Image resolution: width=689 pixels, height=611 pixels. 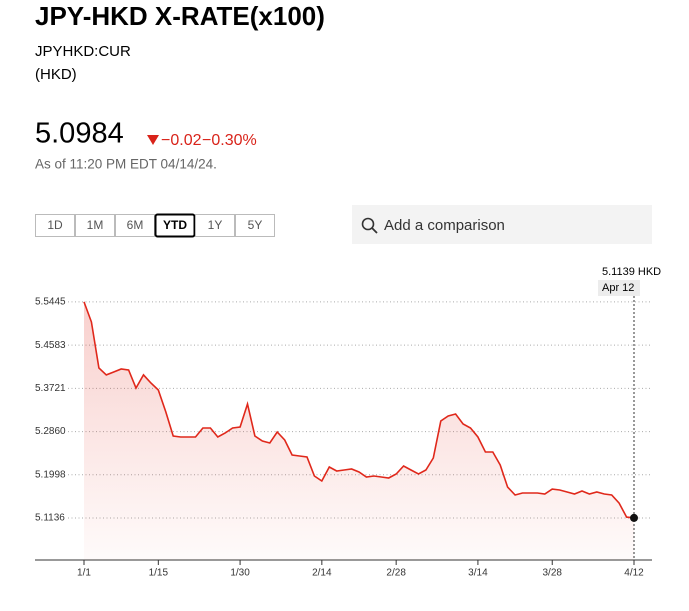 I want to click on x-tick-label: 1/1, so click(x=84, y=573).